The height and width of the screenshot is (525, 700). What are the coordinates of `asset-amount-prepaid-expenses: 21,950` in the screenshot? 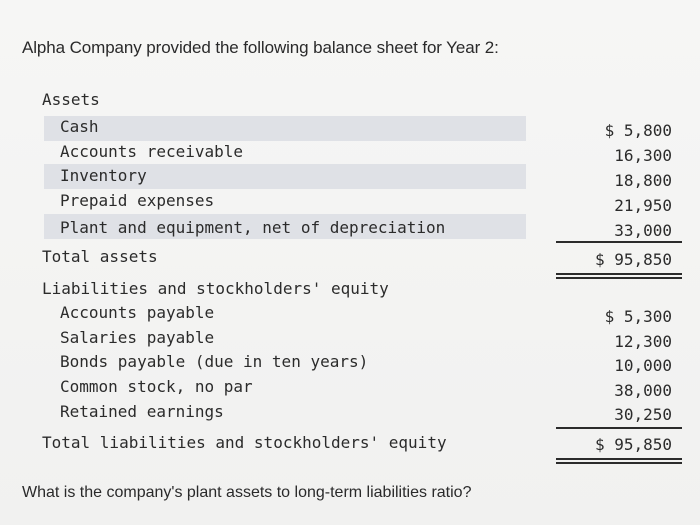 It's located at (643, 205).